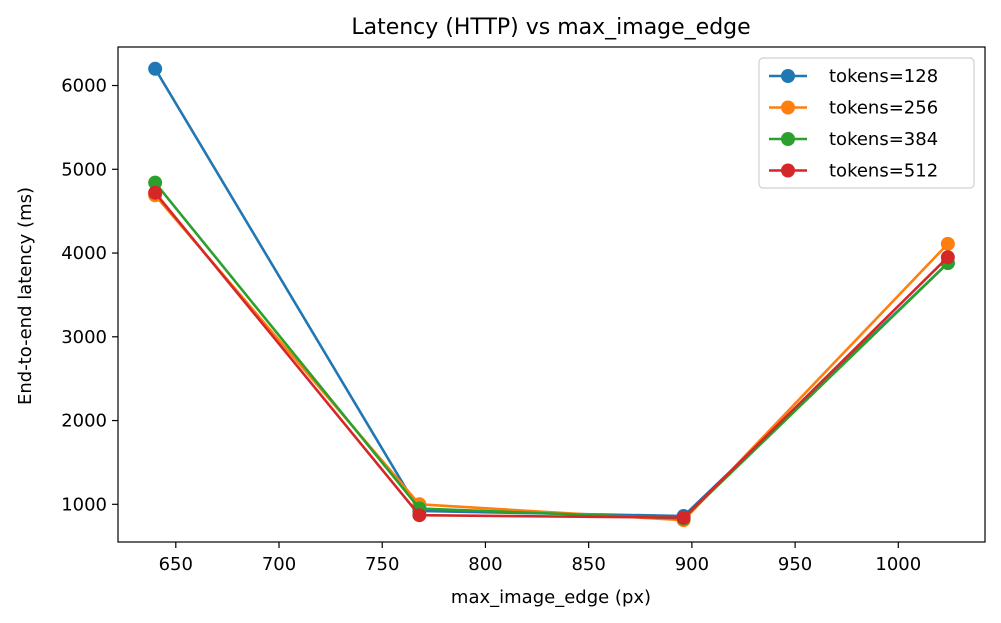 The image size is (1001, 623). I want to click on legend-label-3: tokens=384, so click(883, 139).